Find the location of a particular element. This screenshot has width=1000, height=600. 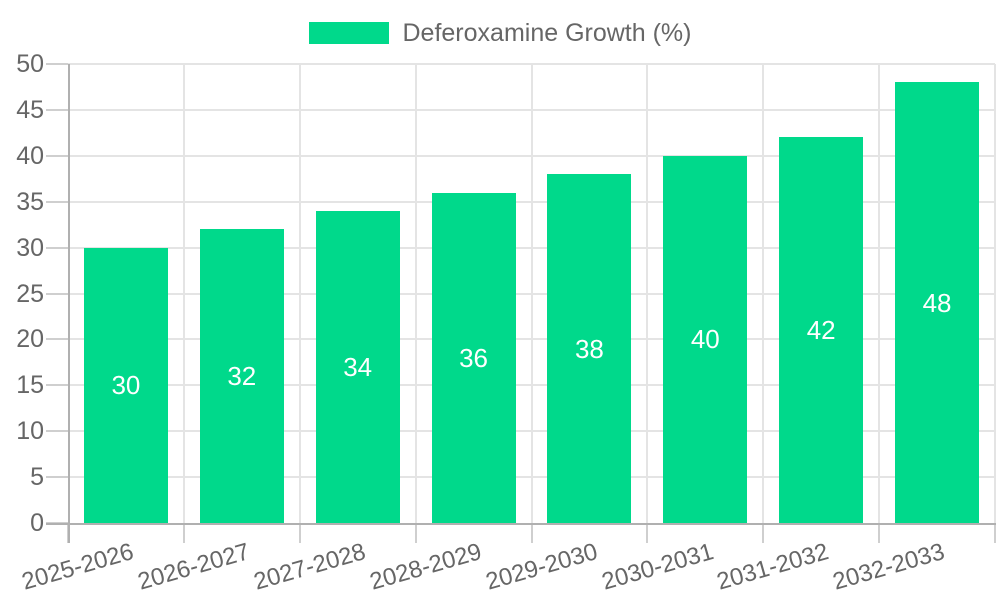

bar-value-label: 40 is located at coordinates (705, 339).